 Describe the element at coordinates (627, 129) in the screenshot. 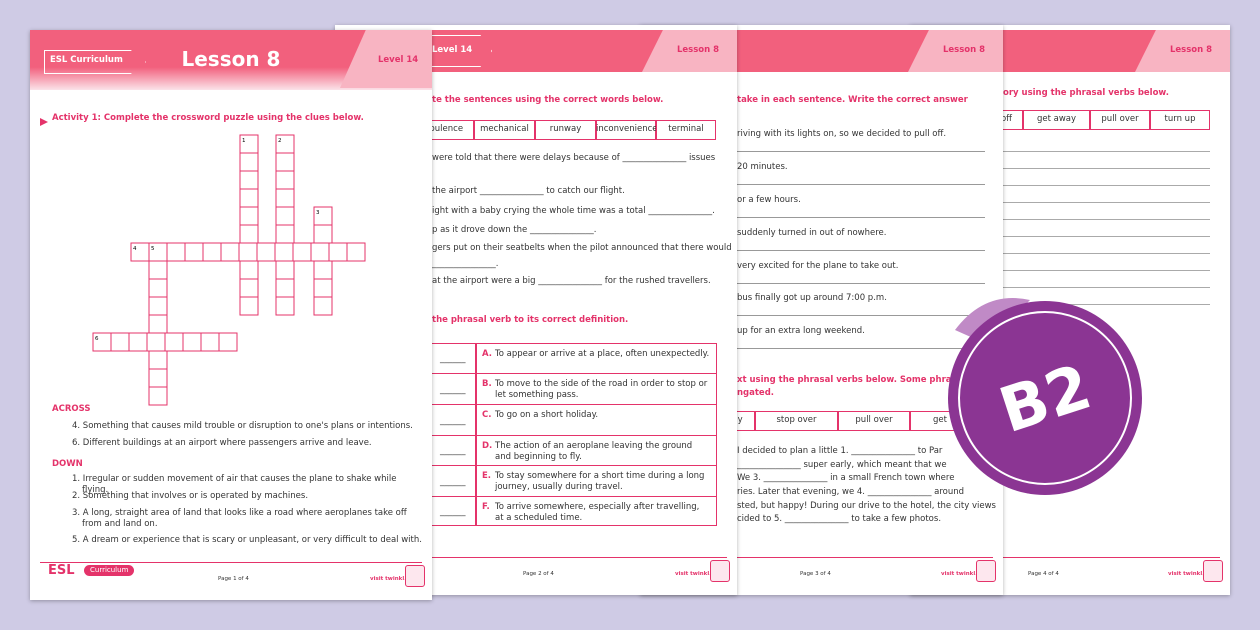

I see `word-bank-word: inconvenience` at that location.